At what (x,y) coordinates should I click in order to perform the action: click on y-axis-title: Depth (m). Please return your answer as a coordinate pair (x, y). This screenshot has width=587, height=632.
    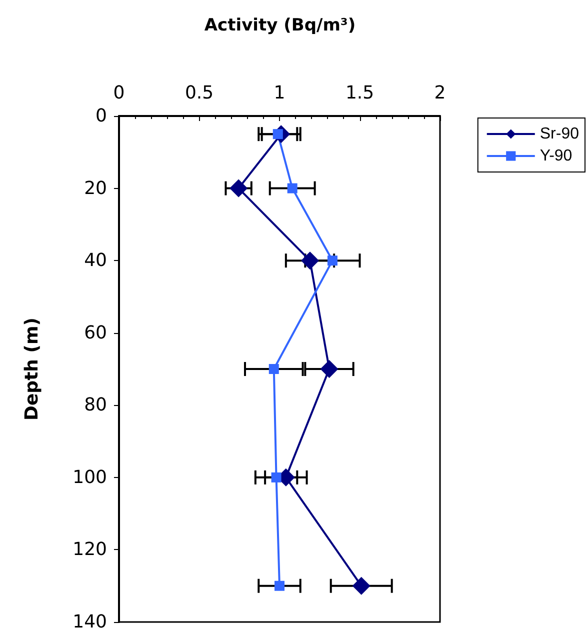
    Looking at the image, I should click on (32, 369).